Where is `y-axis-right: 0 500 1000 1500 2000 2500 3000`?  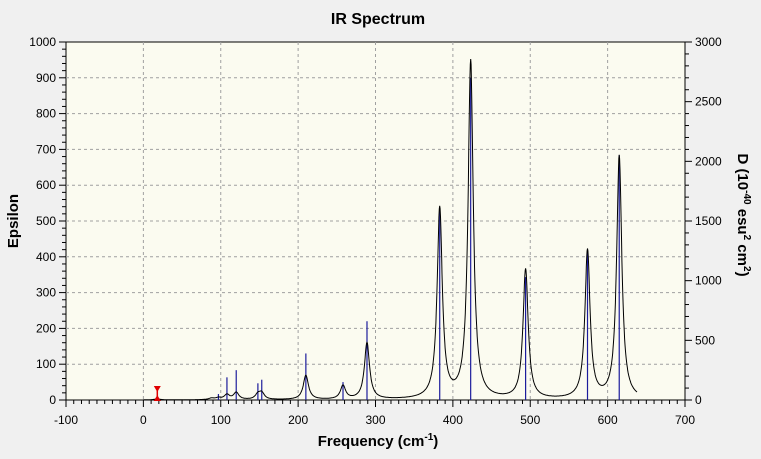 y-axis-right: 0 500 1000 1500 2000 2500 3000 is located at coordinates (703, 221).